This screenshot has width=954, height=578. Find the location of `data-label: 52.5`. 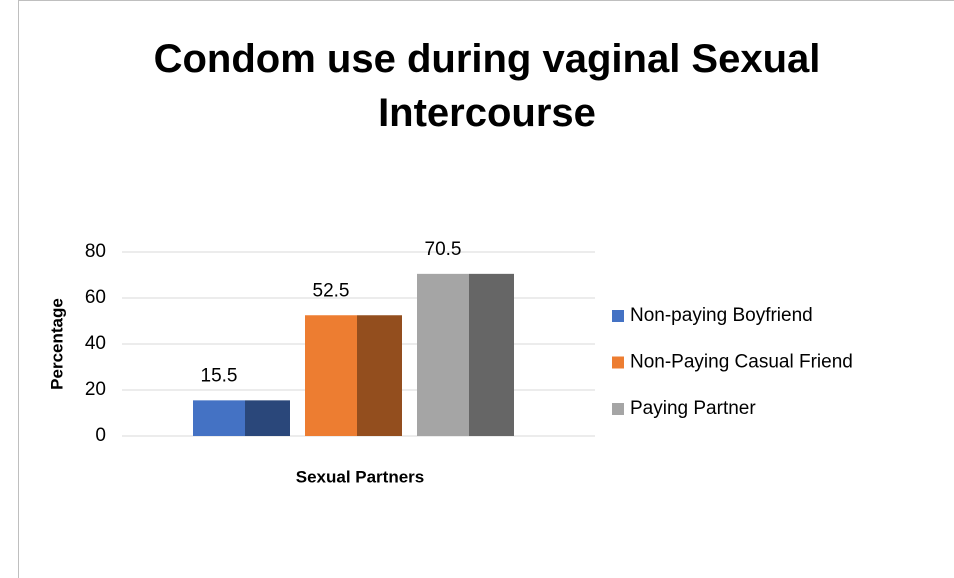

data-label: 52.5 is located at coordinates (331, 290).